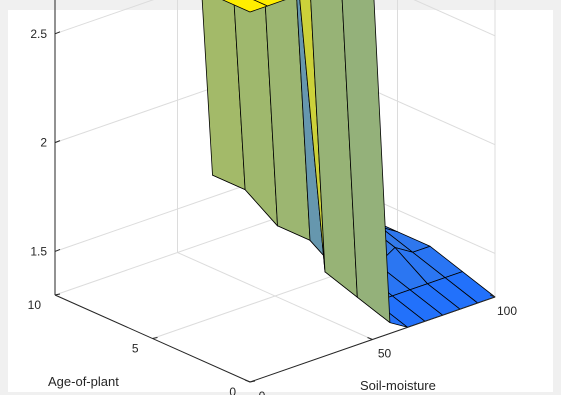  I want to click on z-tick-label: 2, so click(43, 143).